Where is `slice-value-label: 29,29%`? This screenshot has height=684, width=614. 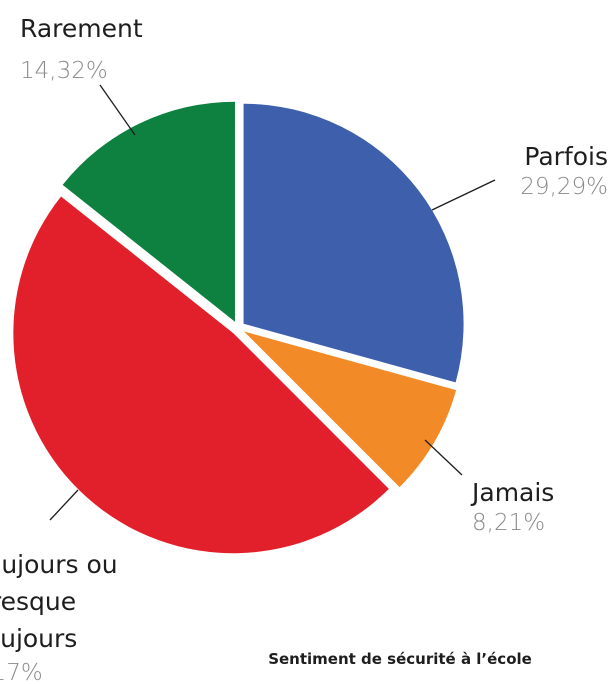
slice-value-label: 29,29% is located at coordinates (564, 187).